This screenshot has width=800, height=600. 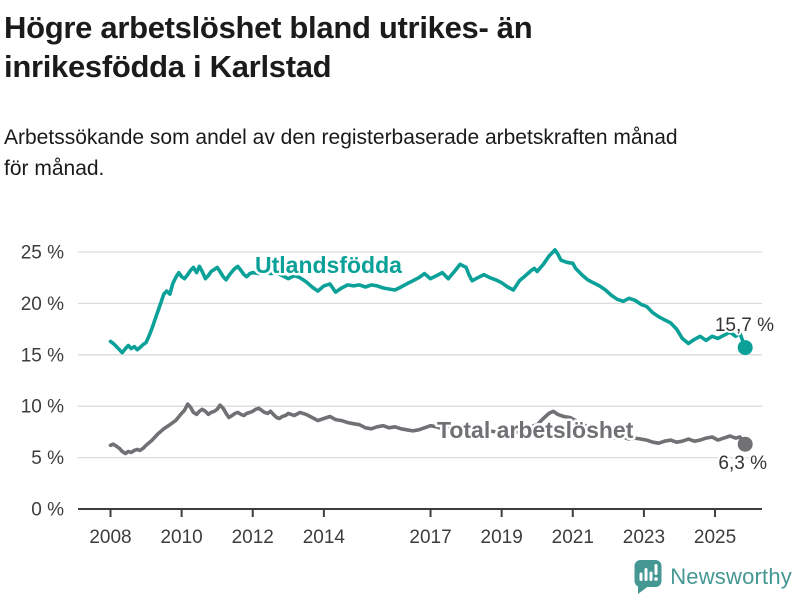 What do you see at coordinates (47, 458) in the screenshot?
I see `y-axis-label: 5 %` at bounding box center [47, 458].